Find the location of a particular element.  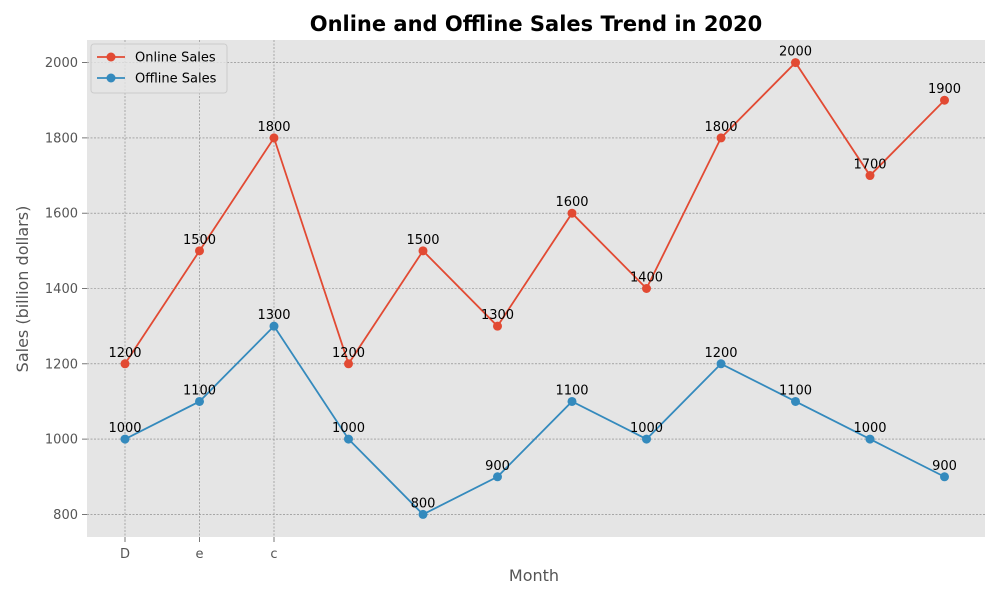

y-tick-label: 2000 is located at coordinates (61, 63).